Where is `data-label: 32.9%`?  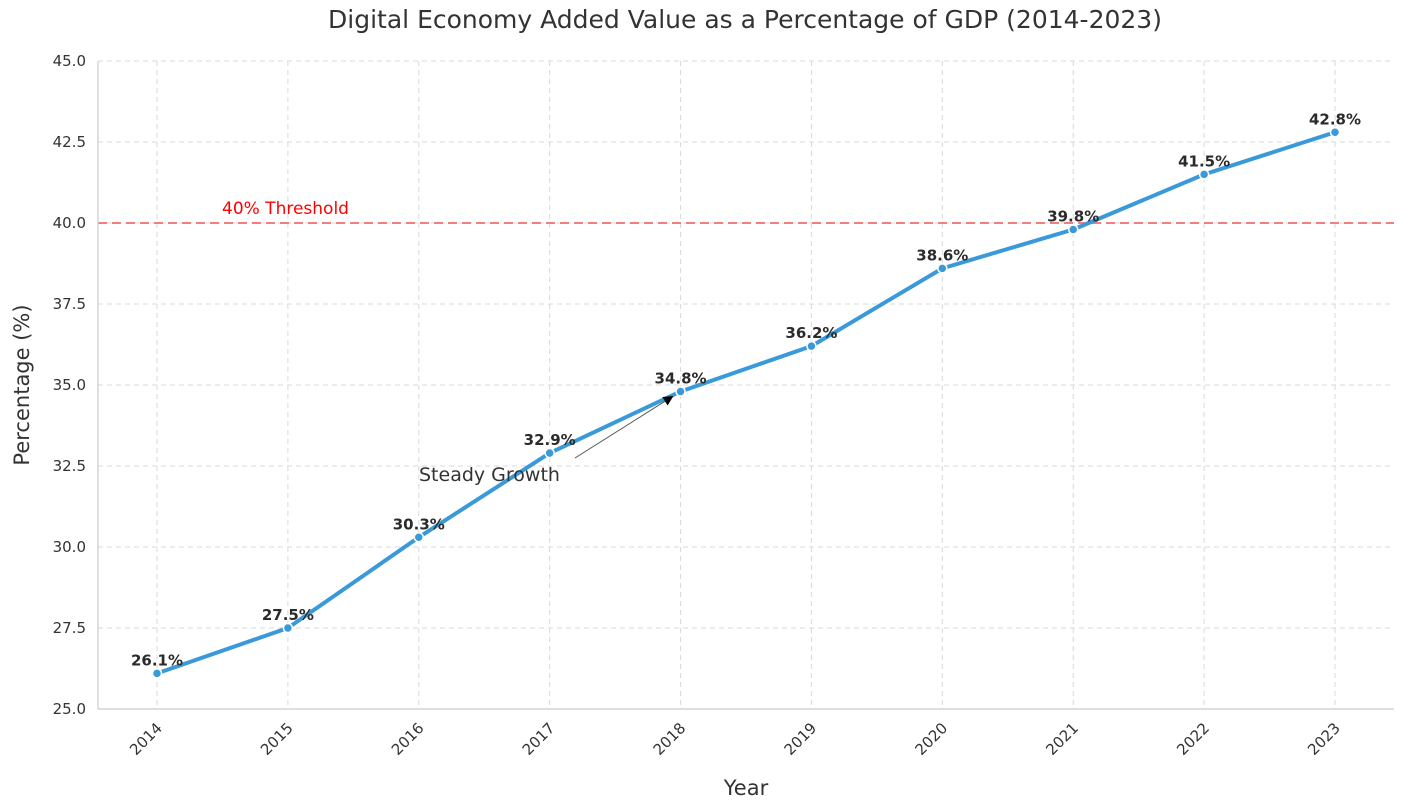
data-label: 32.9% is located at coordinates (550, 440).